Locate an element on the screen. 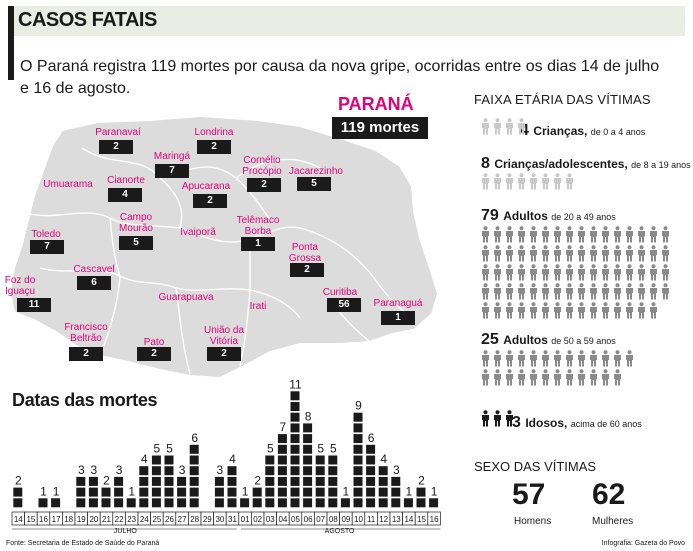  city-label: Maringá is located at coordinates (172, 156).